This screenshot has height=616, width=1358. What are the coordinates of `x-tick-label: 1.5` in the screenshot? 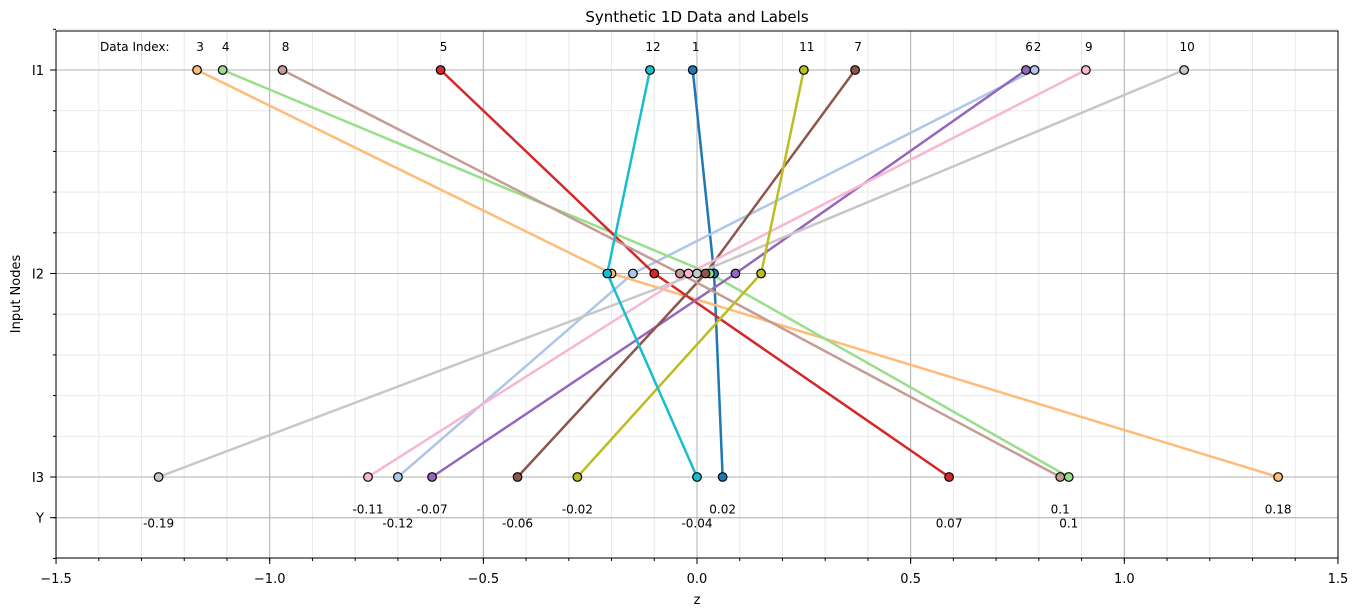 It's located at (1338, 579).